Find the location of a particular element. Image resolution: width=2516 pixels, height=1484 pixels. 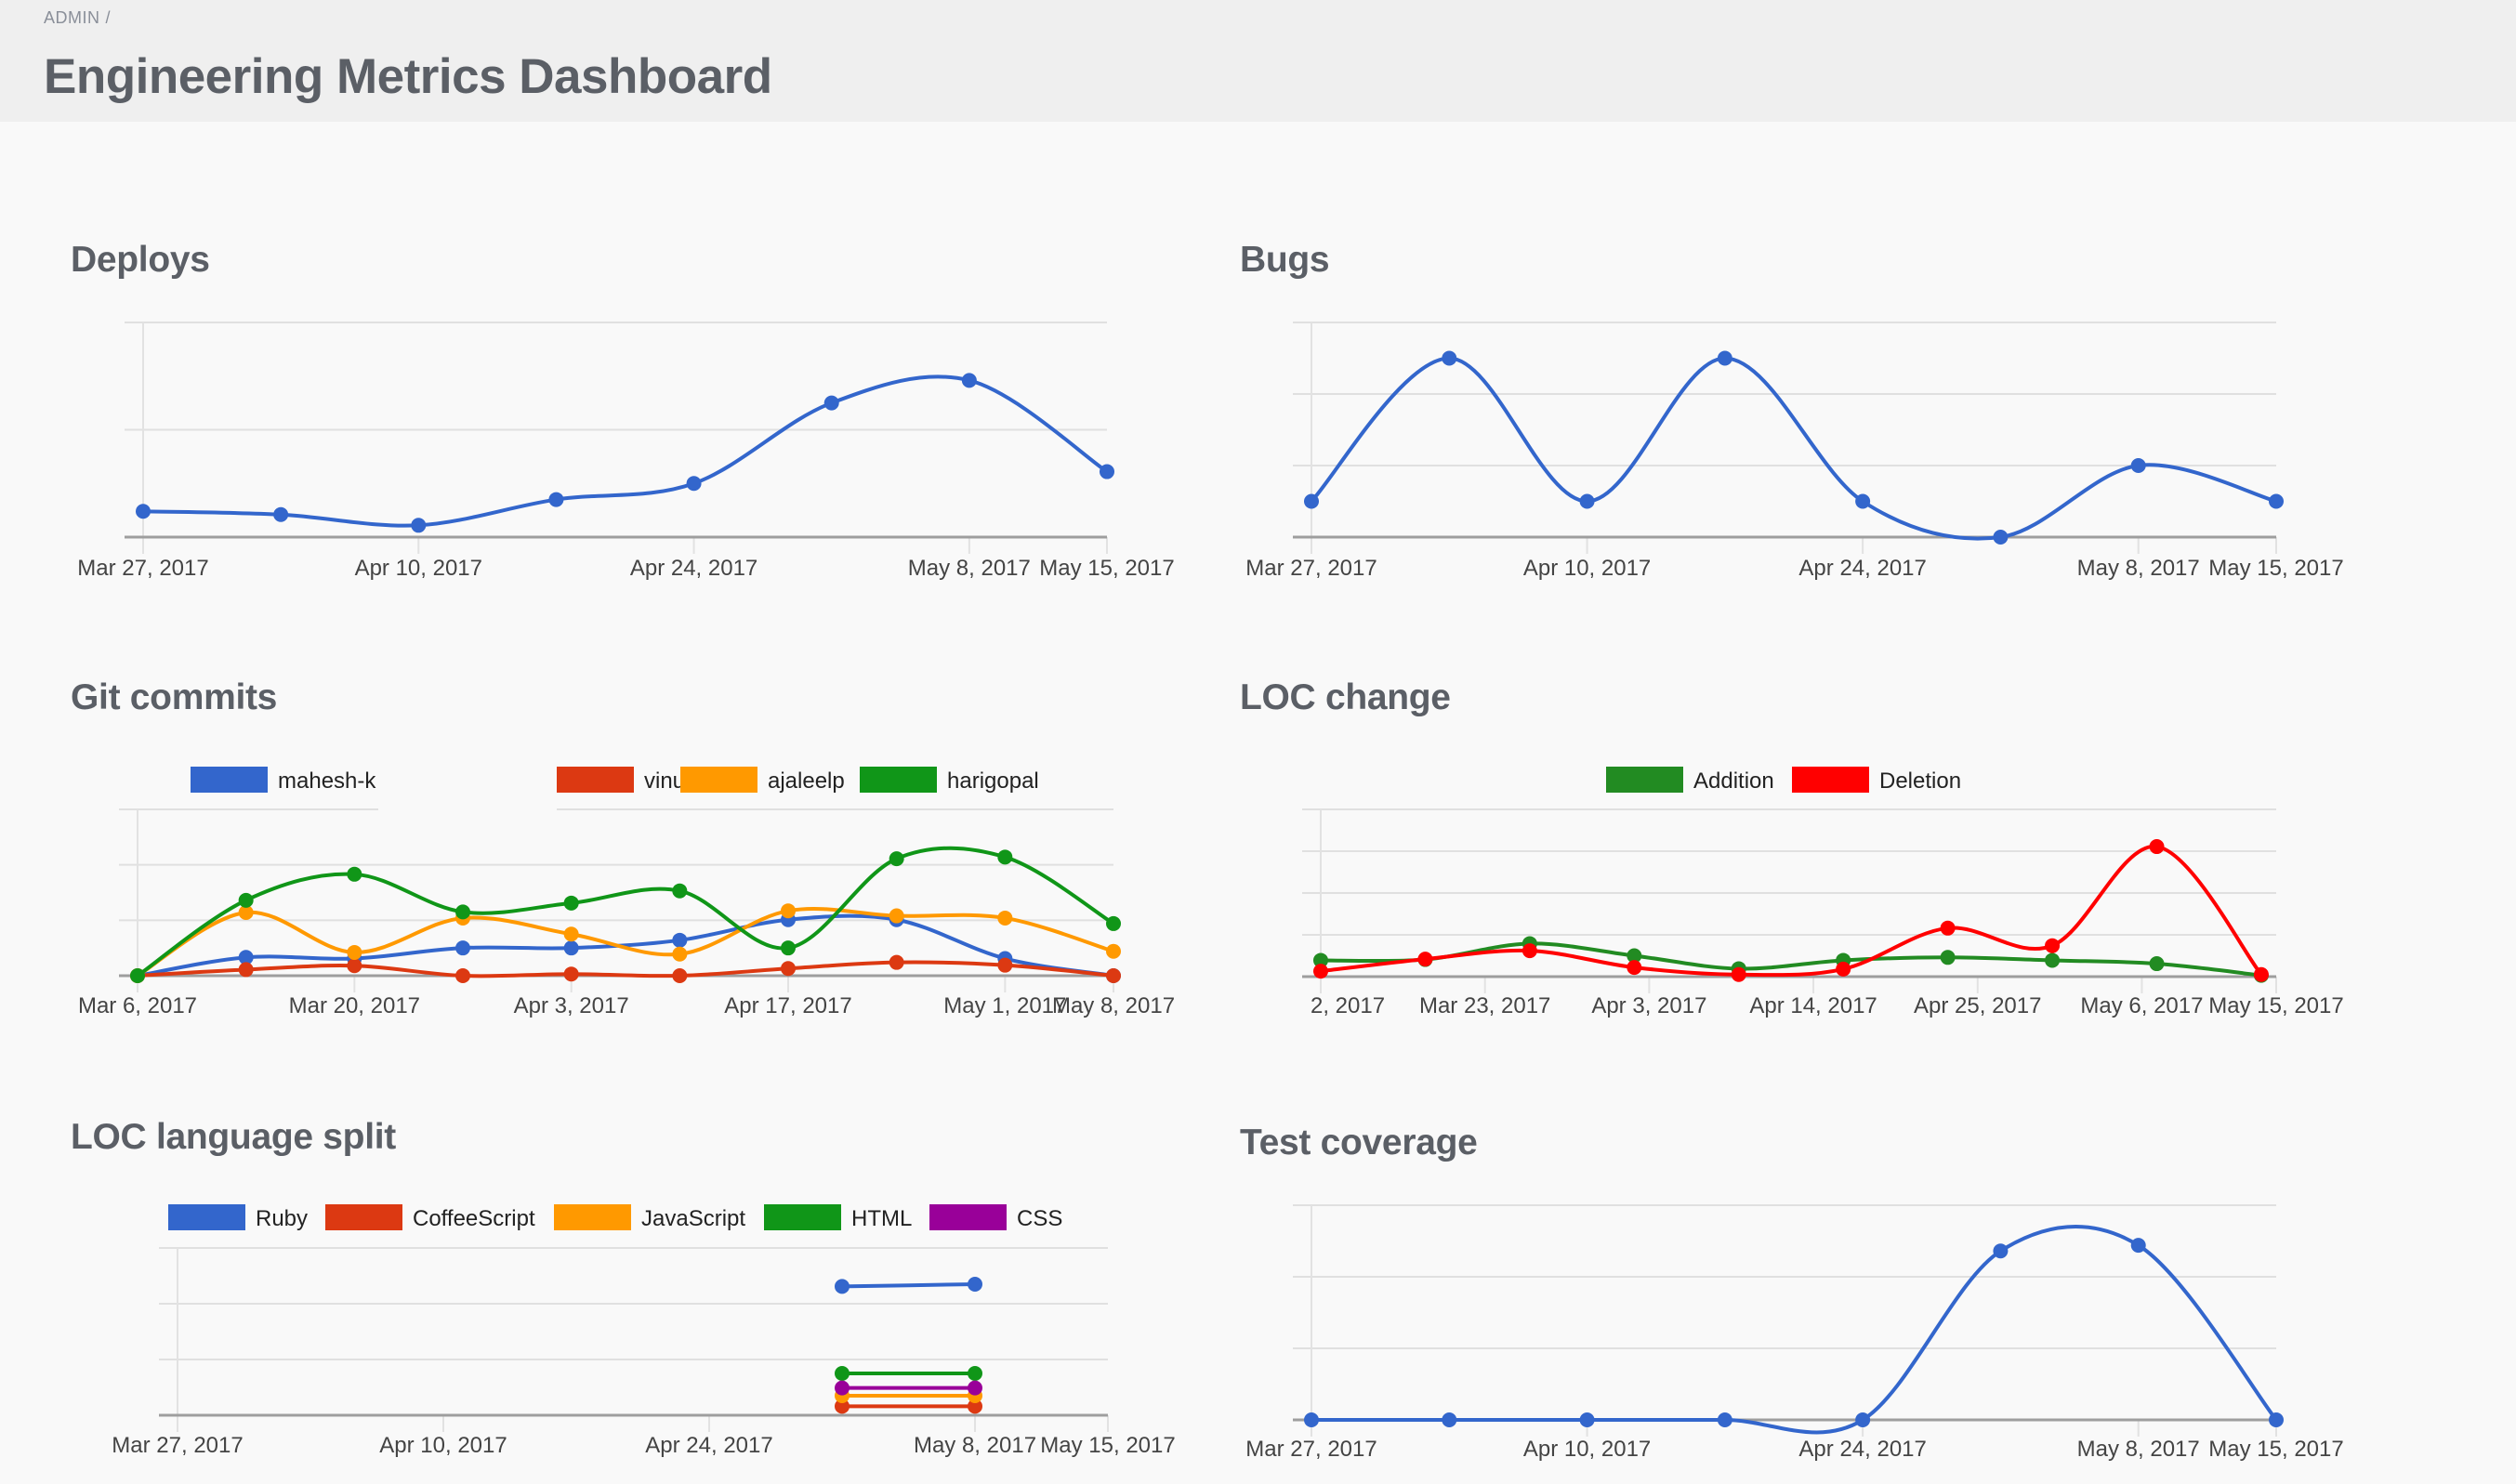

legend-item-javascript: JavaScript is located at coordinates (649, 1218).